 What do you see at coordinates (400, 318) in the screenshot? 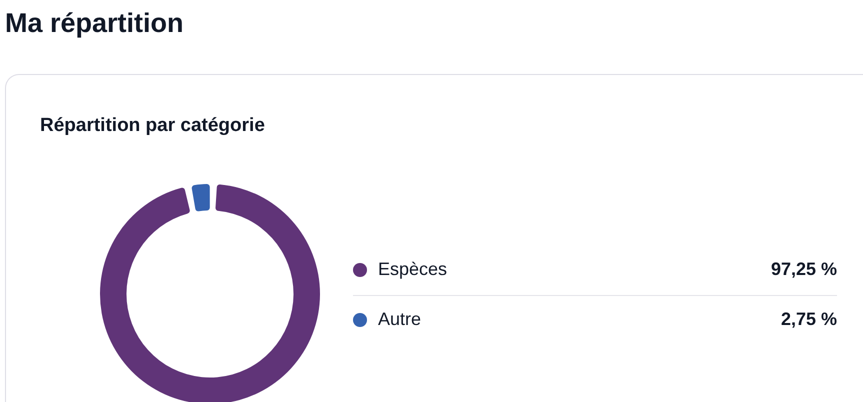
I see `legend-label: Autre` at bounding box center [400, 318].